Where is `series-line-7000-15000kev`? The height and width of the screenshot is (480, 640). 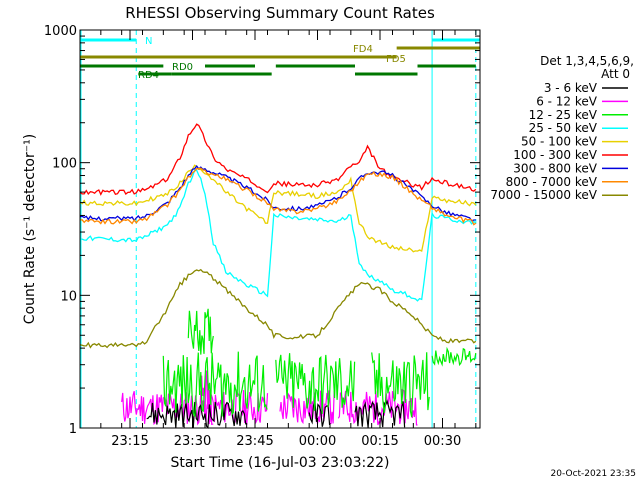 series-line-7000-15000kev is located at coordinates (278, 308).